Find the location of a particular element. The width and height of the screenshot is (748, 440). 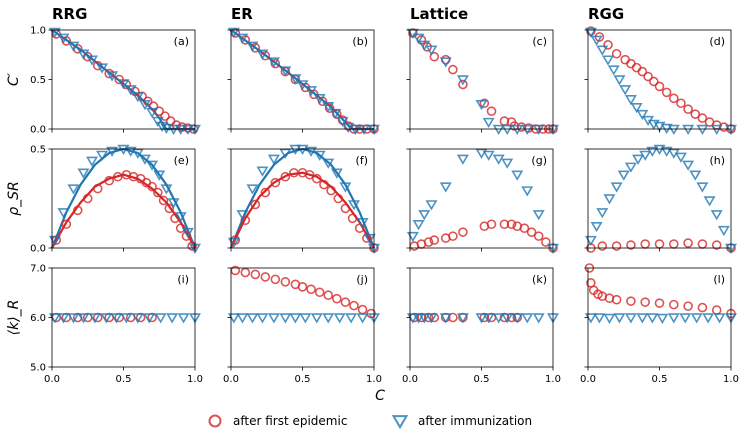

row-labels: C′ ρ_SR ⟨k⟩_R is located at coordinates (14, 203).